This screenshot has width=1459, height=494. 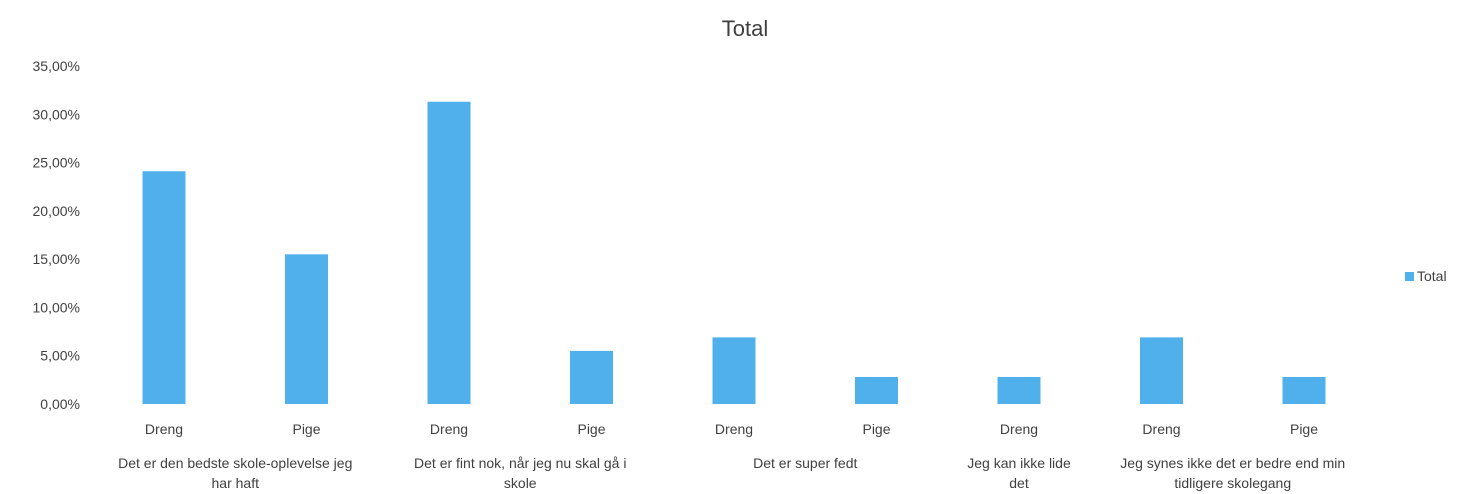 I want to click on y-tick-label: 5,00%, so click(x=60, y=356).